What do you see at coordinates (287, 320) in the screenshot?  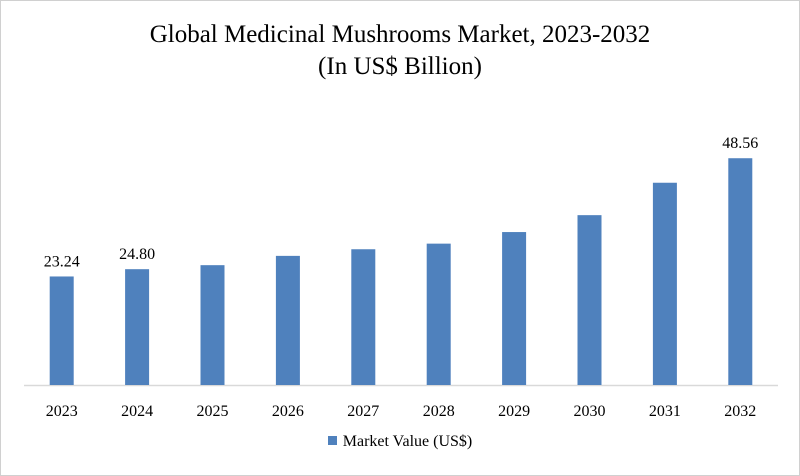 I see `bar-2026` at bounding box center [287, 320].